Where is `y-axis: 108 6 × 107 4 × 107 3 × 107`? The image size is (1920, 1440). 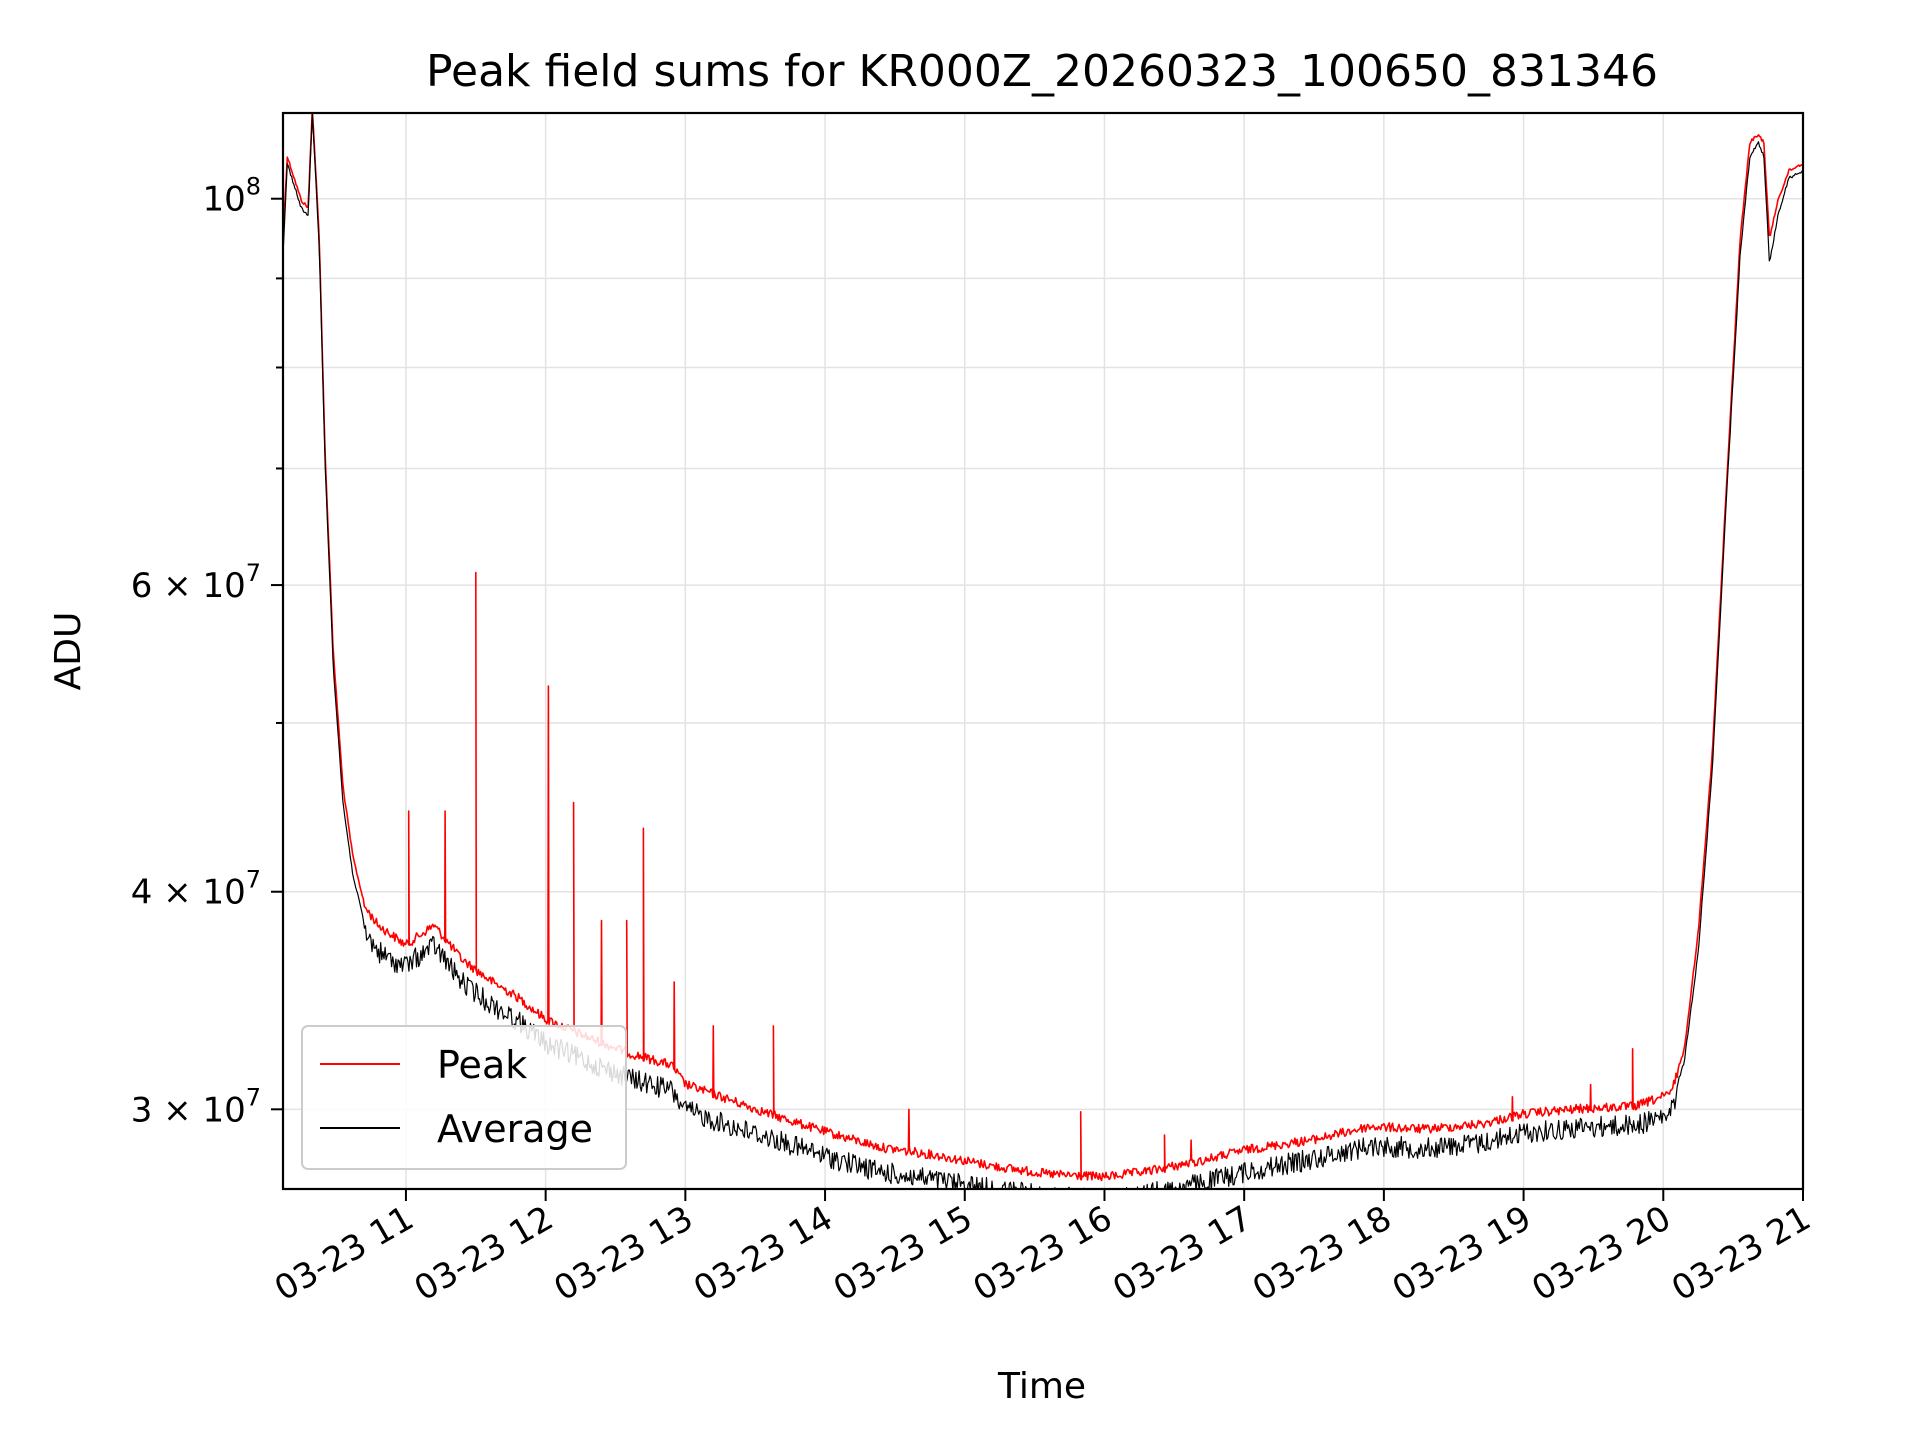 y-axis: 108 6 × 107 4 × 107 3 × 107 is located at coordinates (207, 651).